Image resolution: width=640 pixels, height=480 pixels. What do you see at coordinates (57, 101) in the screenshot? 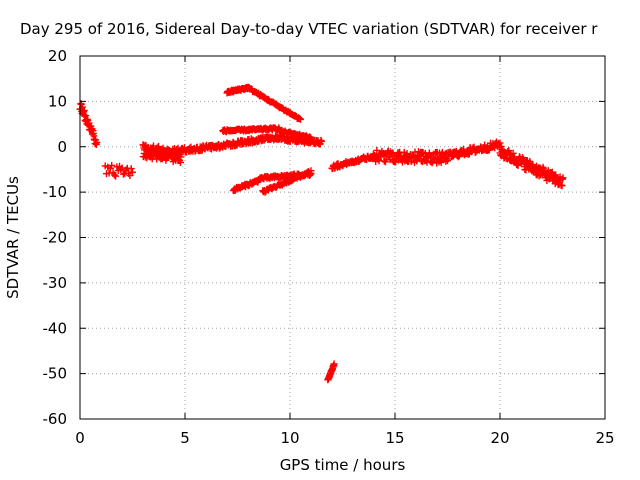
I see `y-tick-label: 10` at bounding box center [57, 101].